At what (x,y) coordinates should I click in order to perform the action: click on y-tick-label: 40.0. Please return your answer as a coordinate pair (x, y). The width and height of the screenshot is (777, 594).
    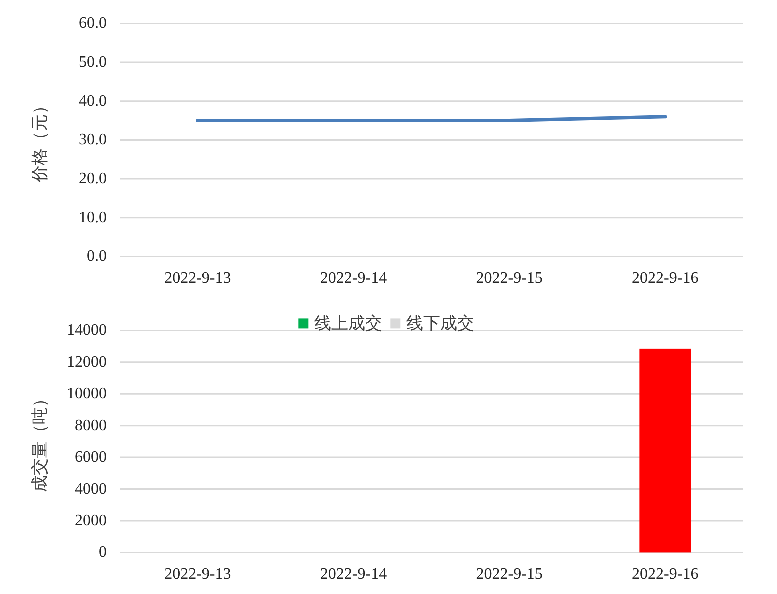
    Looking at the image, I should click on (93, 101).